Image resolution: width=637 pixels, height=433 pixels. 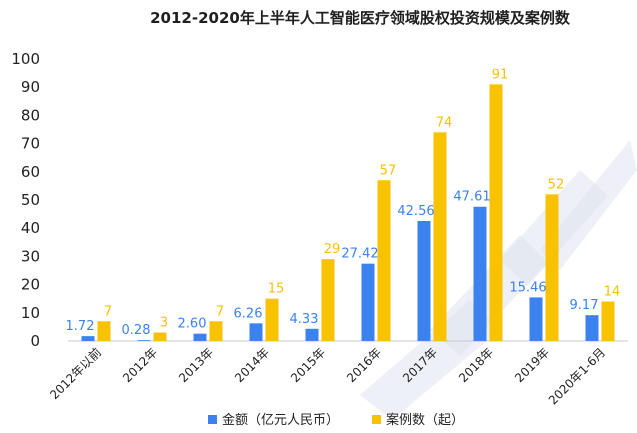 What do you see at coordinates (304, 319) in the screenshot?
I see `data-label-amount-4: 4.33` at bounding box center [304, 319].